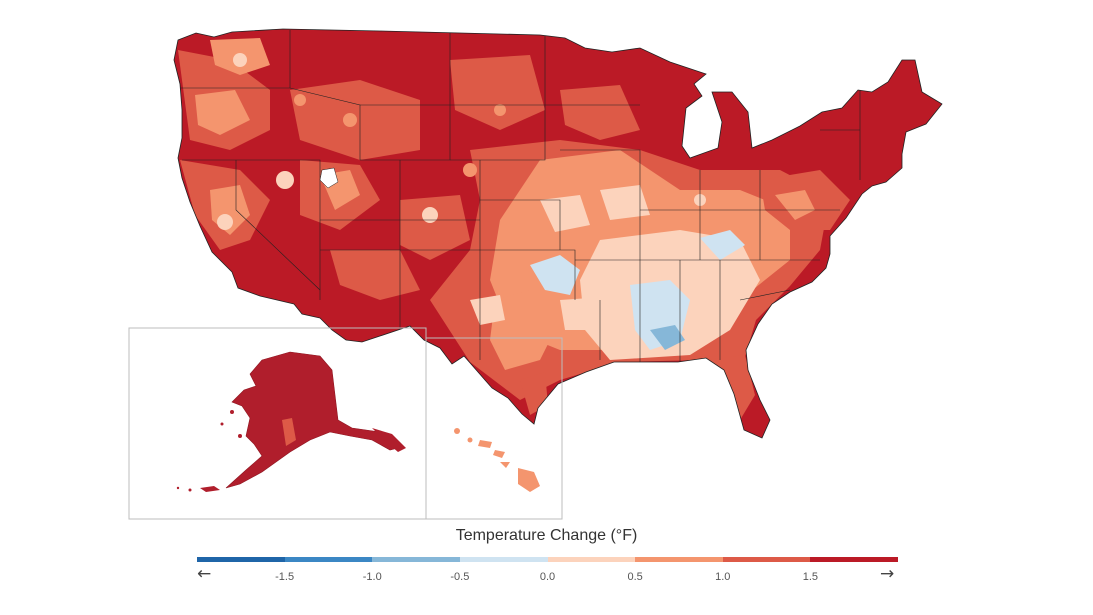 The width and height of the screenshot is (1093, 615). I want to click on legend-title: Temperature Change (°F), so click(546, 535).